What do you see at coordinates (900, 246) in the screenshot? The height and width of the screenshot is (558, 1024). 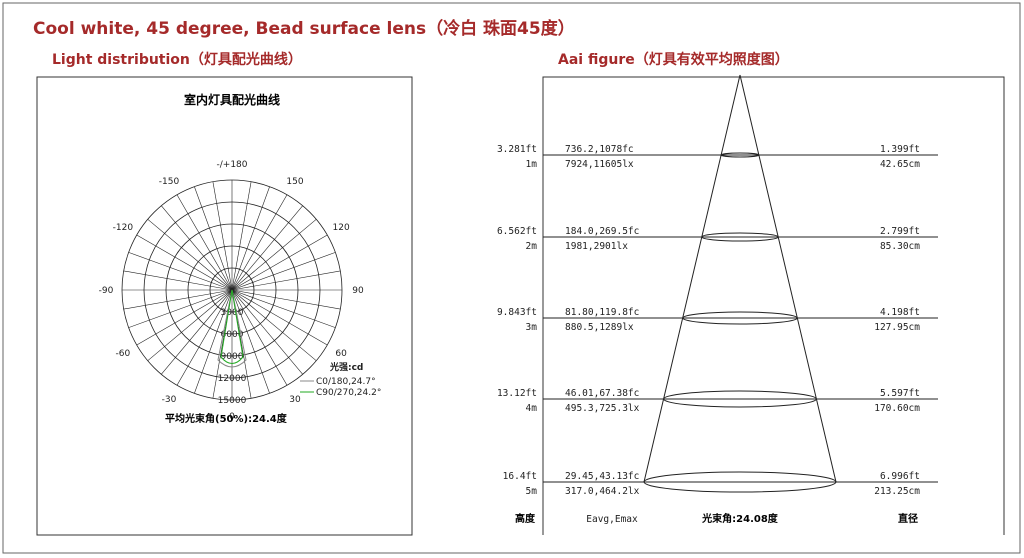 I see `diameter-cm: 85.30cm` at bounding box center [900, 246].